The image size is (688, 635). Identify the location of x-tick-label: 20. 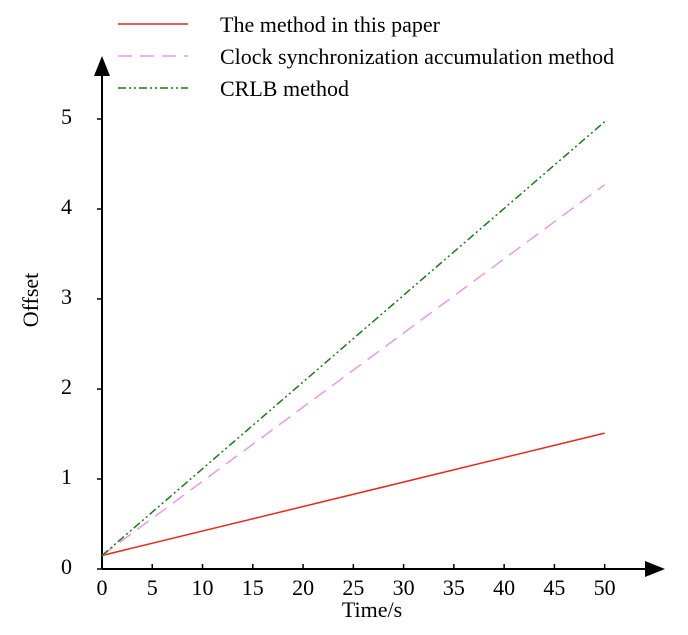
(303, 587).